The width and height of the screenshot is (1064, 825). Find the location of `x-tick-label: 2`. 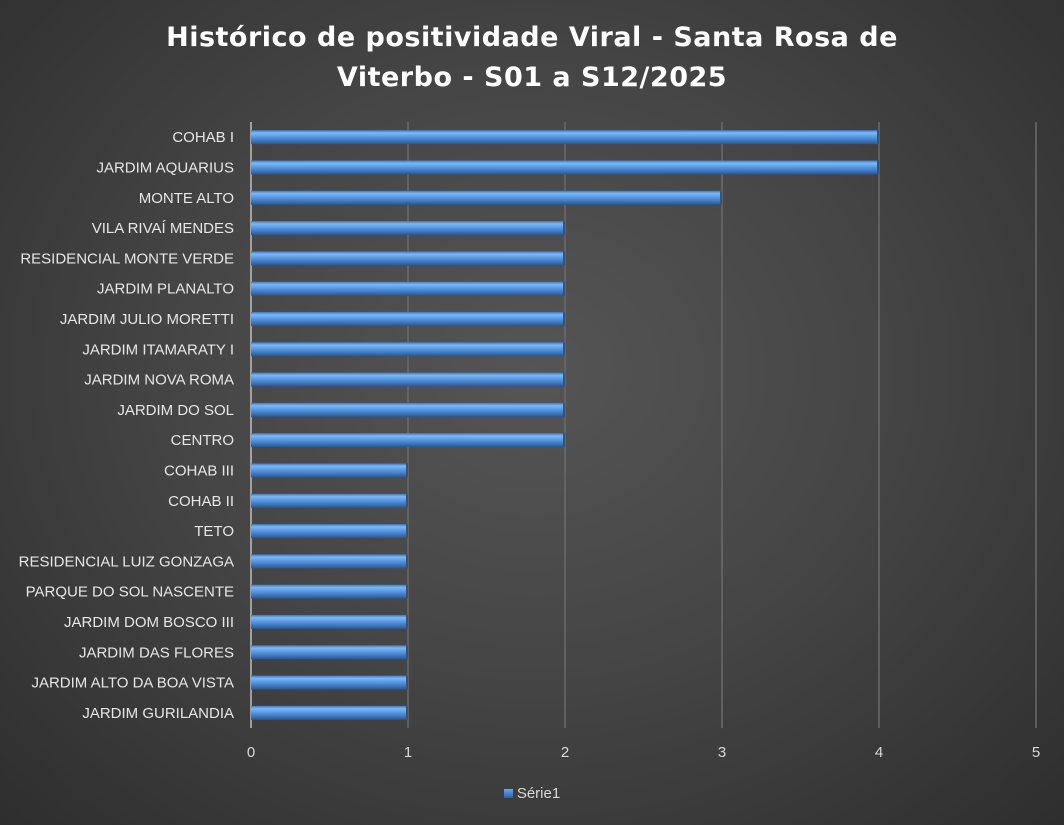

x-tick-label: 2 is located at coordinates (565, 752).